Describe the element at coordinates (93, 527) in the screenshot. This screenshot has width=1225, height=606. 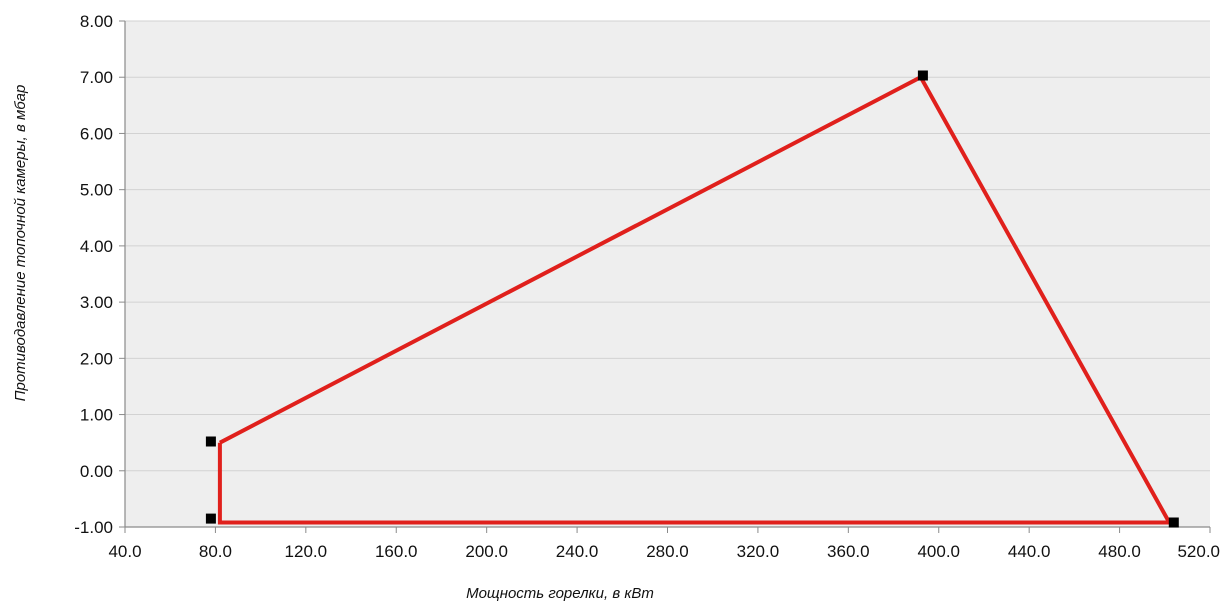
I see `y-tick-label: -1.00` at that location.